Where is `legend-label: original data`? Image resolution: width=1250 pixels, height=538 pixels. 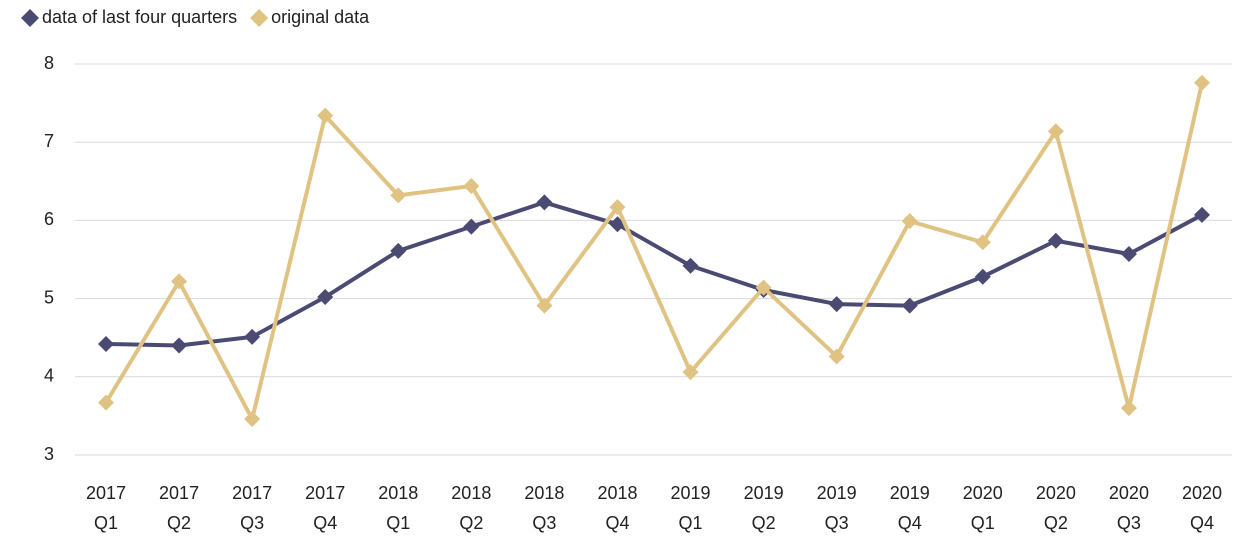 legend-label: original data is located at coordinates (320, 17).